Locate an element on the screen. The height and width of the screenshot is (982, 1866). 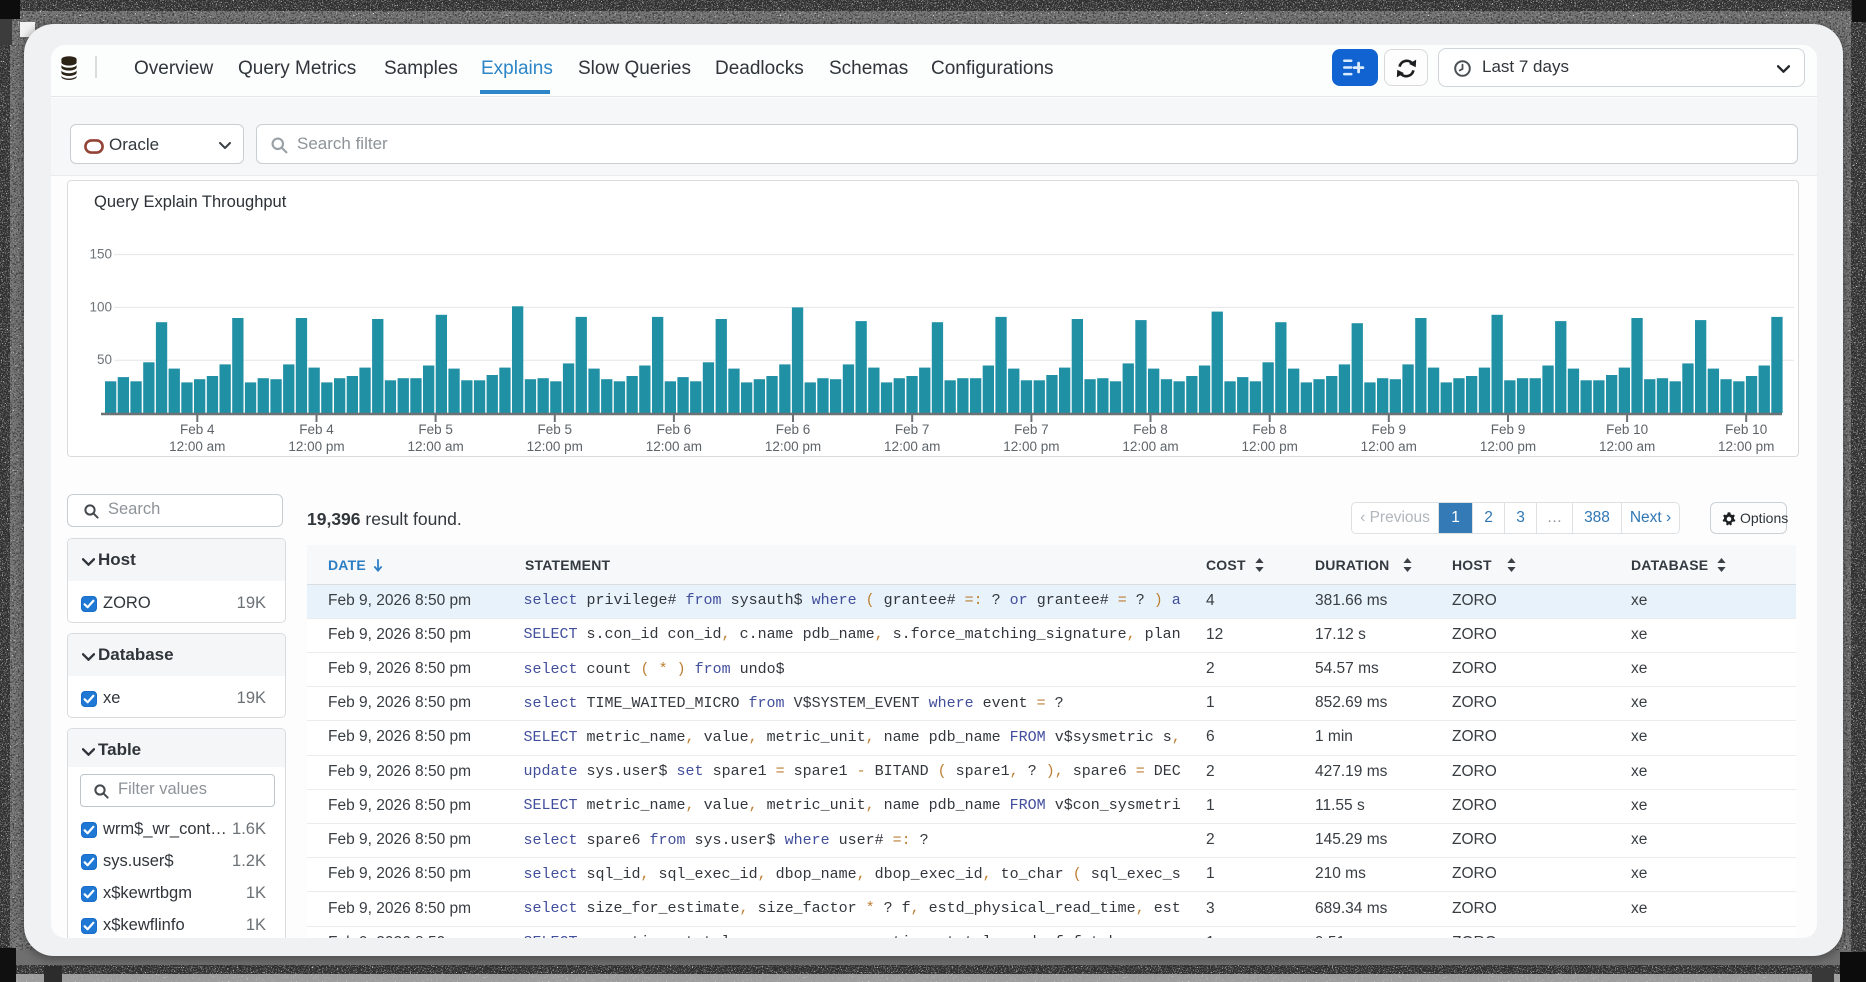
svg-text: 50 is located at coordinates (104, 359).